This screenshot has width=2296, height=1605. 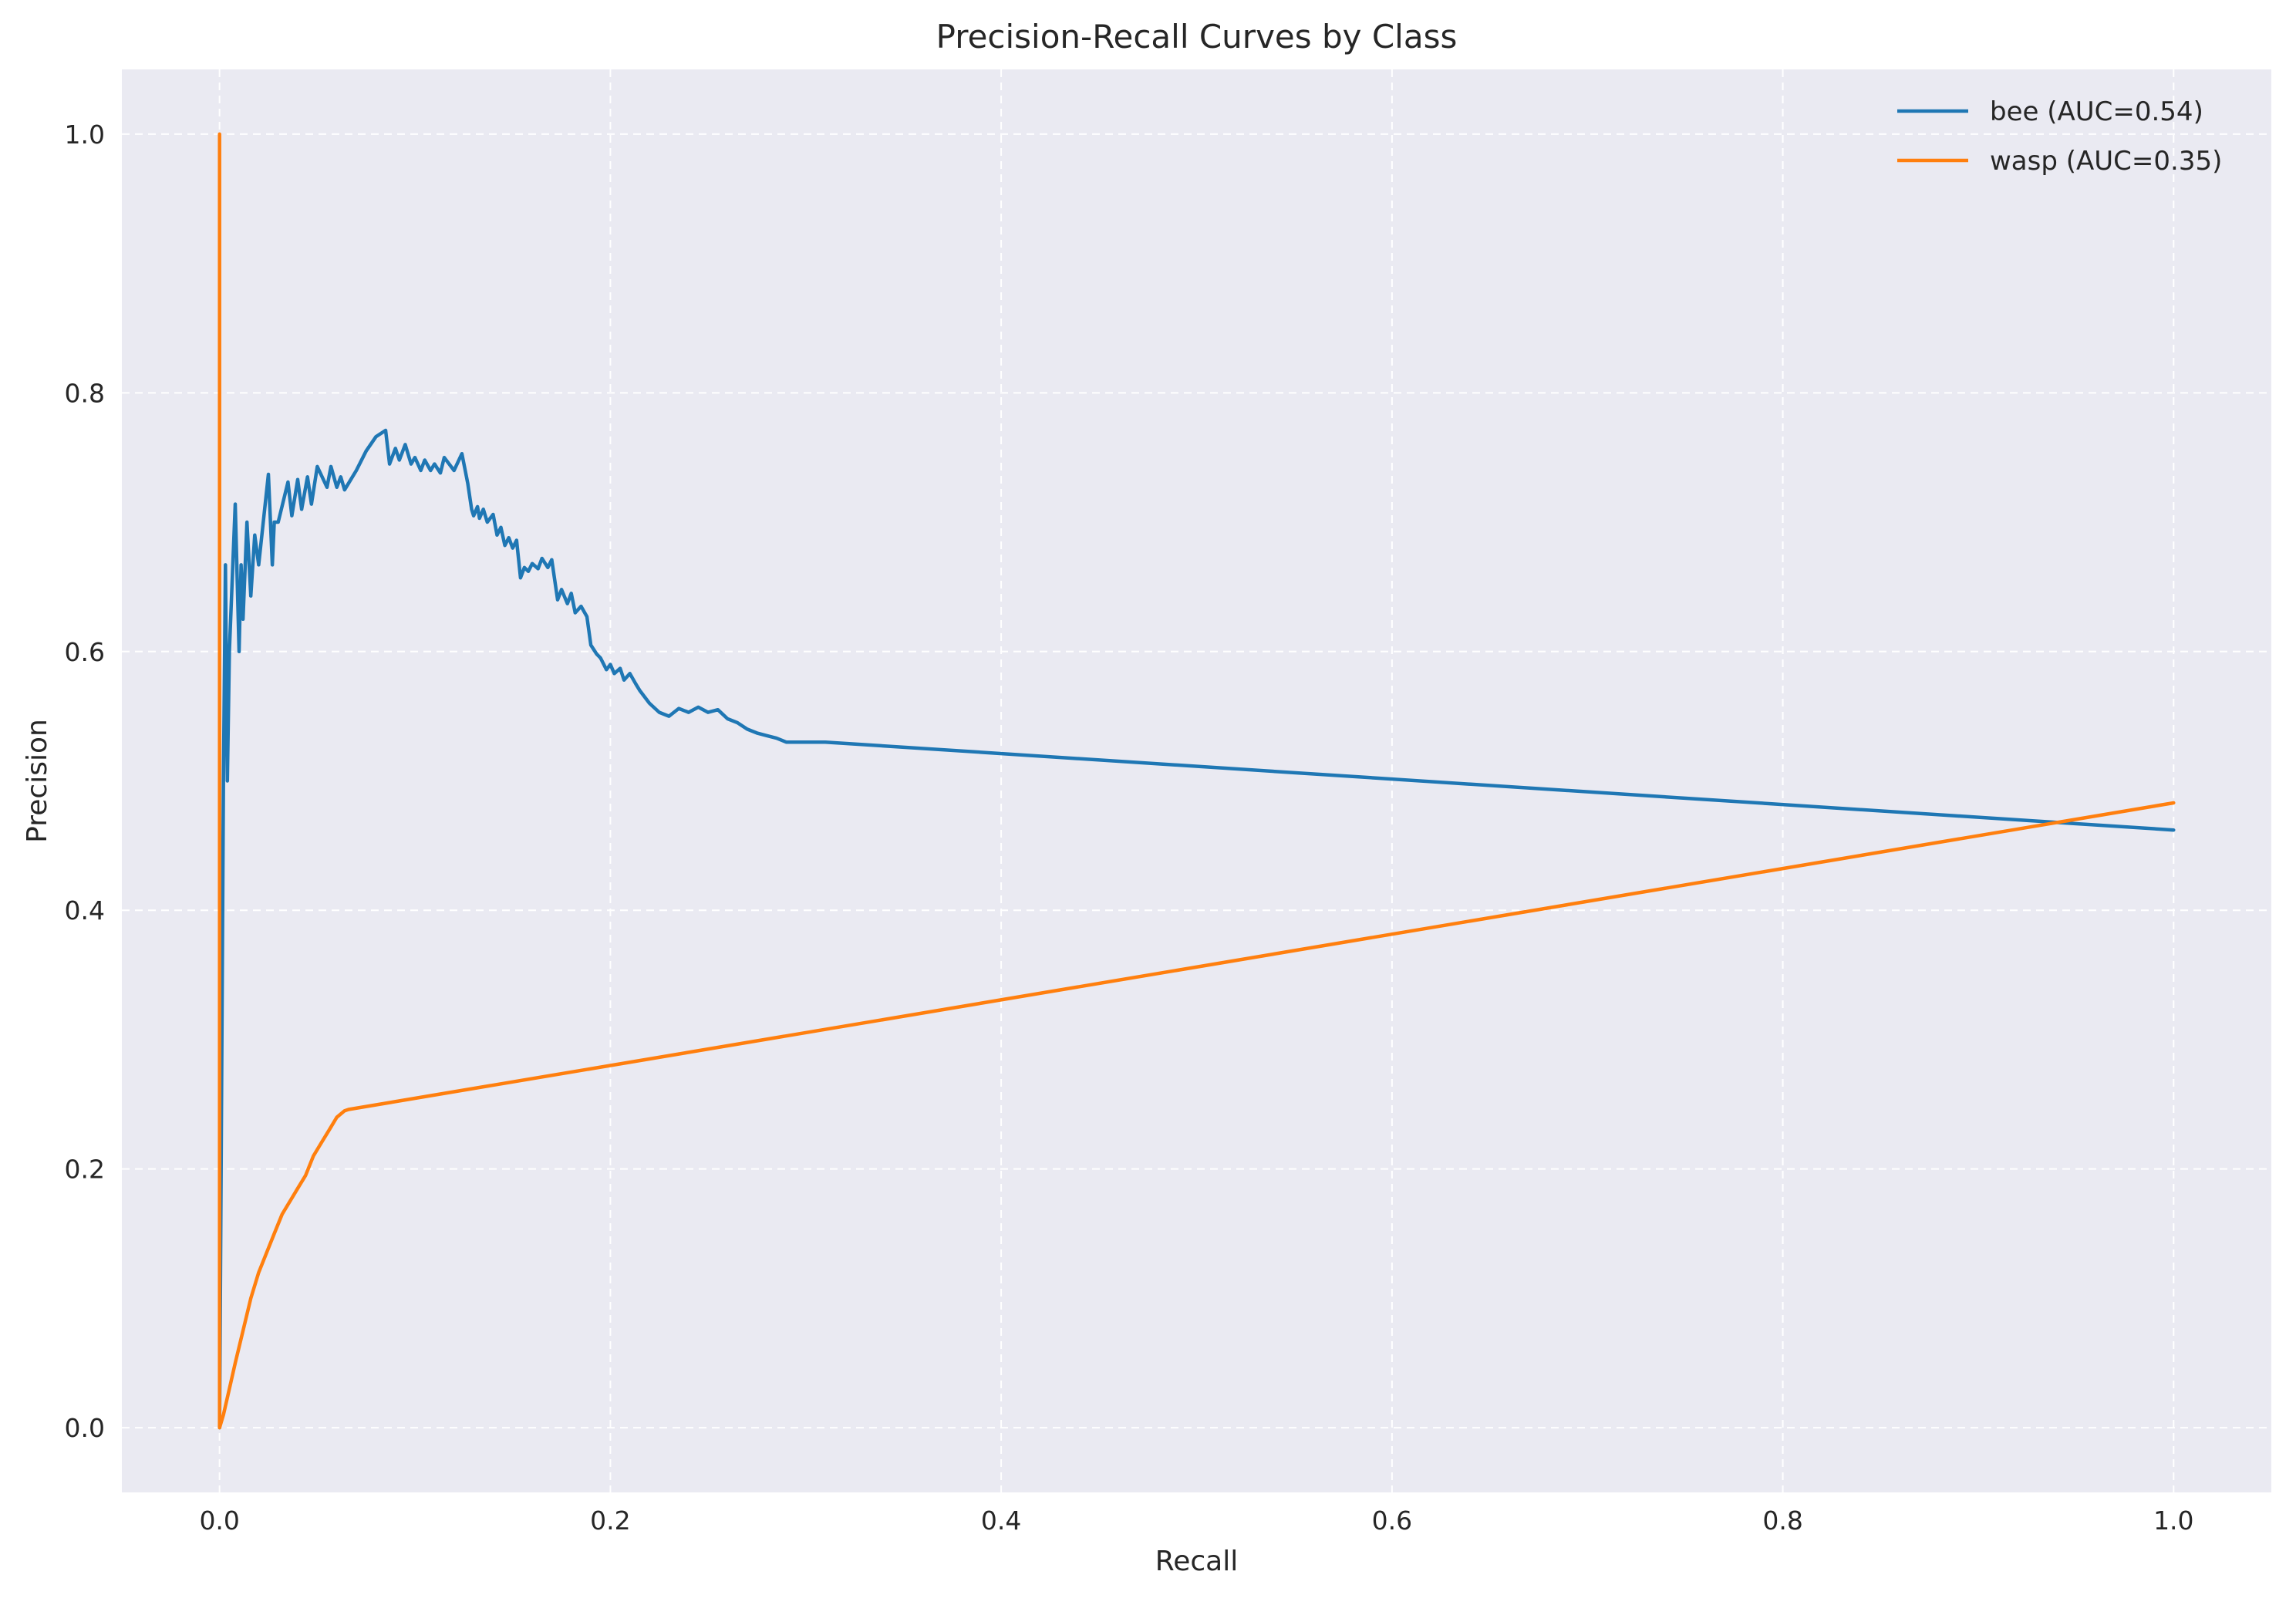 What do you see at coordinates (1001, 1521) in the screenshot?
I see `x-tick-label: 0.4` at bounding box center [1001, 1521].